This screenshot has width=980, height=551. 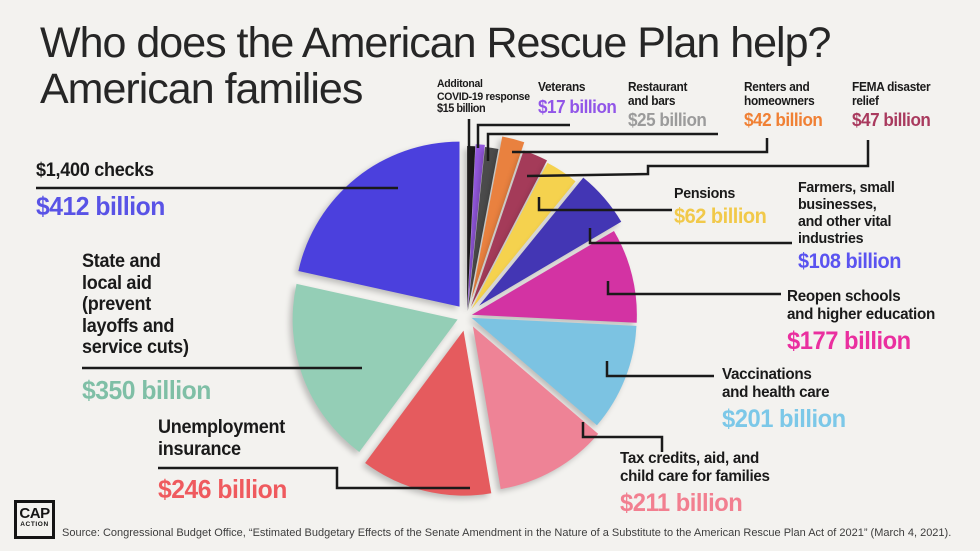 What do you see at coordinates (121, 261) in the screenshot?
I see `slice-label-text: State and` at bounding box center [121, 261].